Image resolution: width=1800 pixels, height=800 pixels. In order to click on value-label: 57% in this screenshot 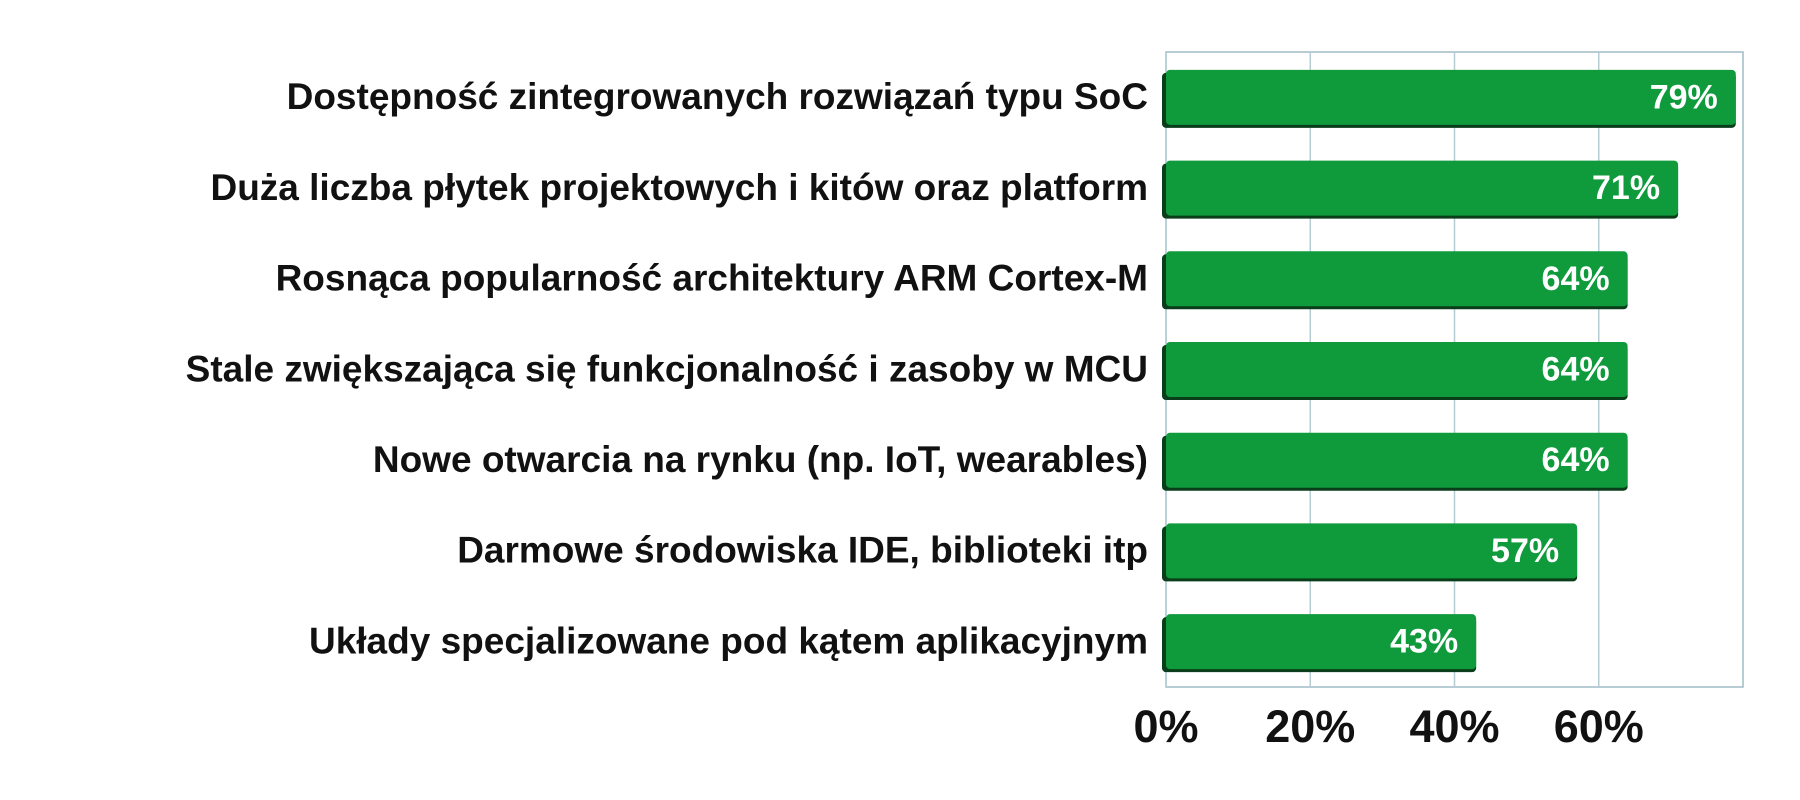, I will do `click(1525, 551)`.